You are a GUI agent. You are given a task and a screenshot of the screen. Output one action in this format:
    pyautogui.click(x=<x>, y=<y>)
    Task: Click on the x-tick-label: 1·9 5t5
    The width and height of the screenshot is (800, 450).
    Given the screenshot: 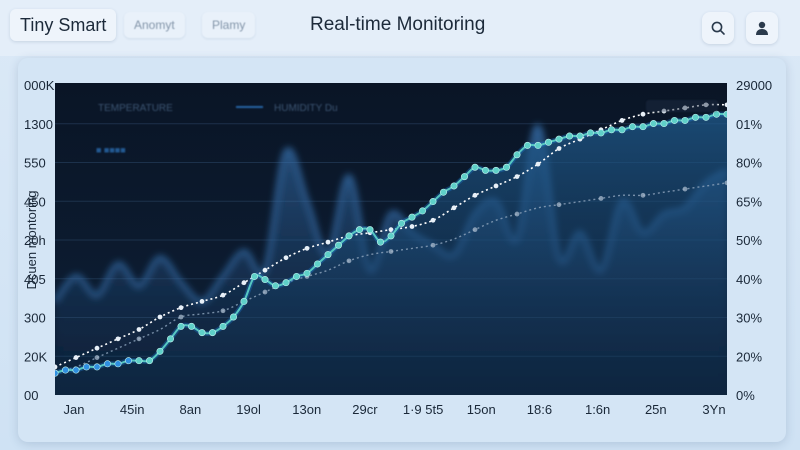 What is the action you would take?
    pyautogui.click(x=423, y=409)
    